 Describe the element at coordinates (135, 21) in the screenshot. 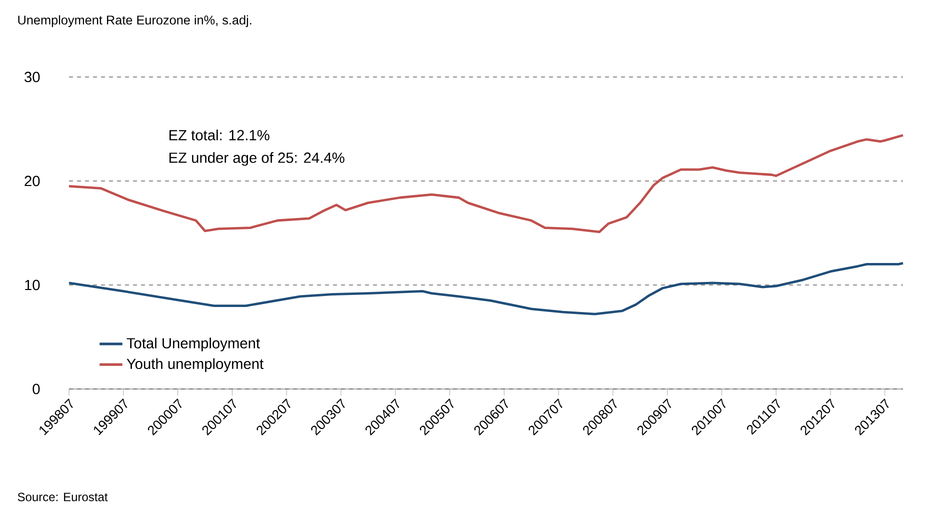

I see `chart-title: Unemployment Rate Eurozone in%, s.adj.` at that location.